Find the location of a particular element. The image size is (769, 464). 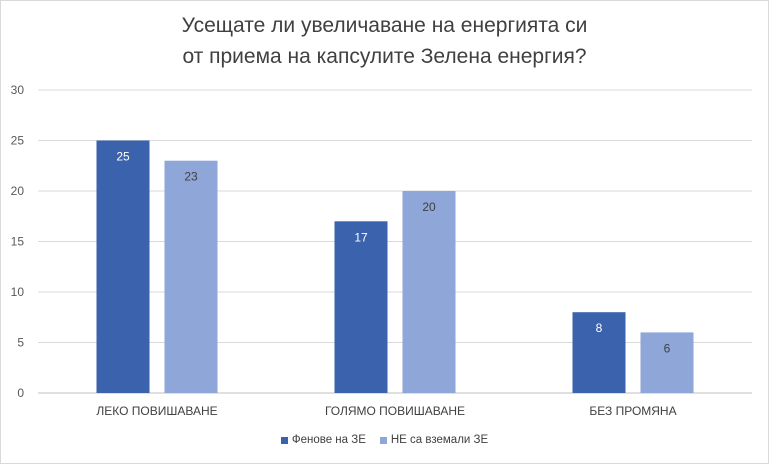

data-label-series-2-2: 20 is located at coordinates (429, 207).